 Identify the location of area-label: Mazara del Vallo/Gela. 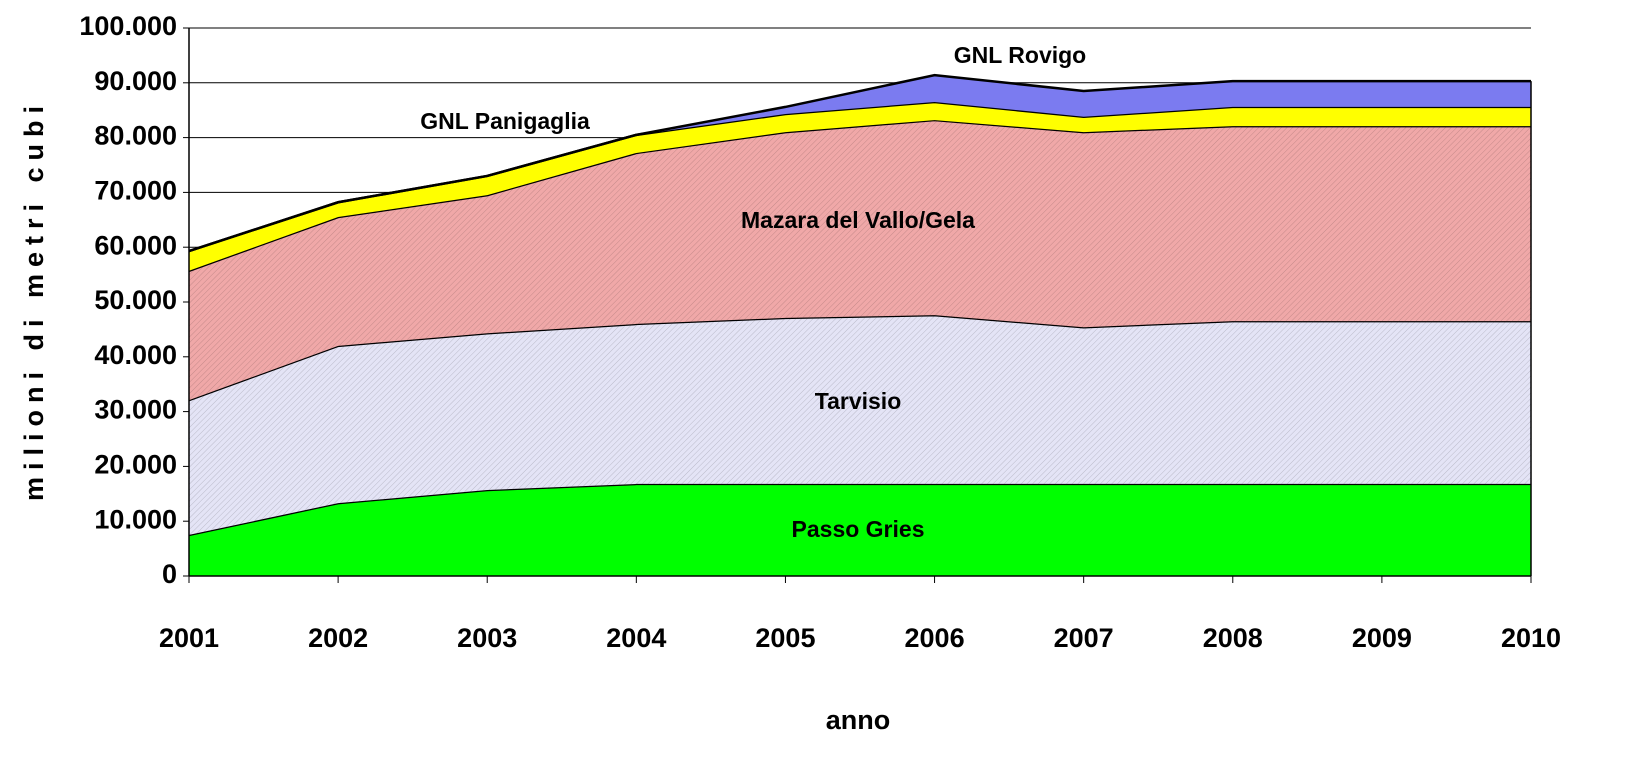
(858, 220).